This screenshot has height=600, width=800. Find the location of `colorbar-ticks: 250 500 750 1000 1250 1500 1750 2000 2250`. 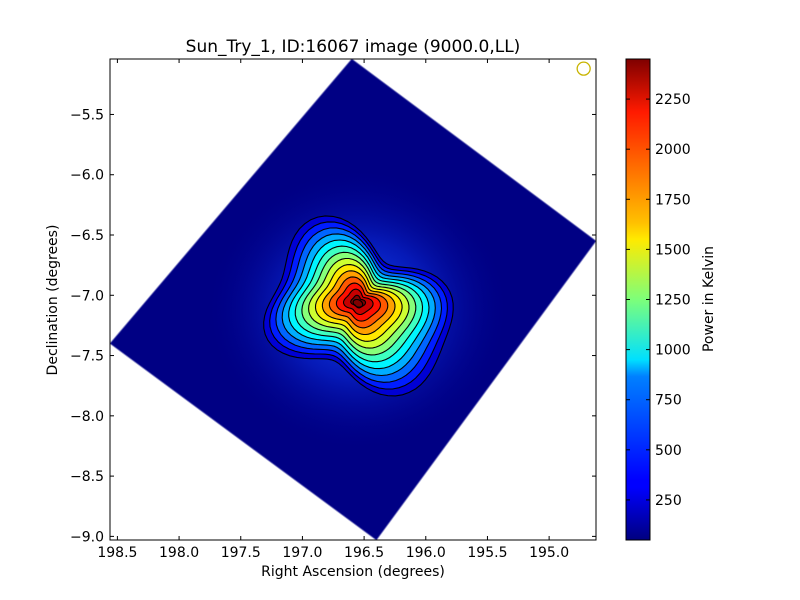

colorbar-ticks: 250 500 750 1000 1250 1500 1750 2000 2250 is located at coordinates (658, 300).